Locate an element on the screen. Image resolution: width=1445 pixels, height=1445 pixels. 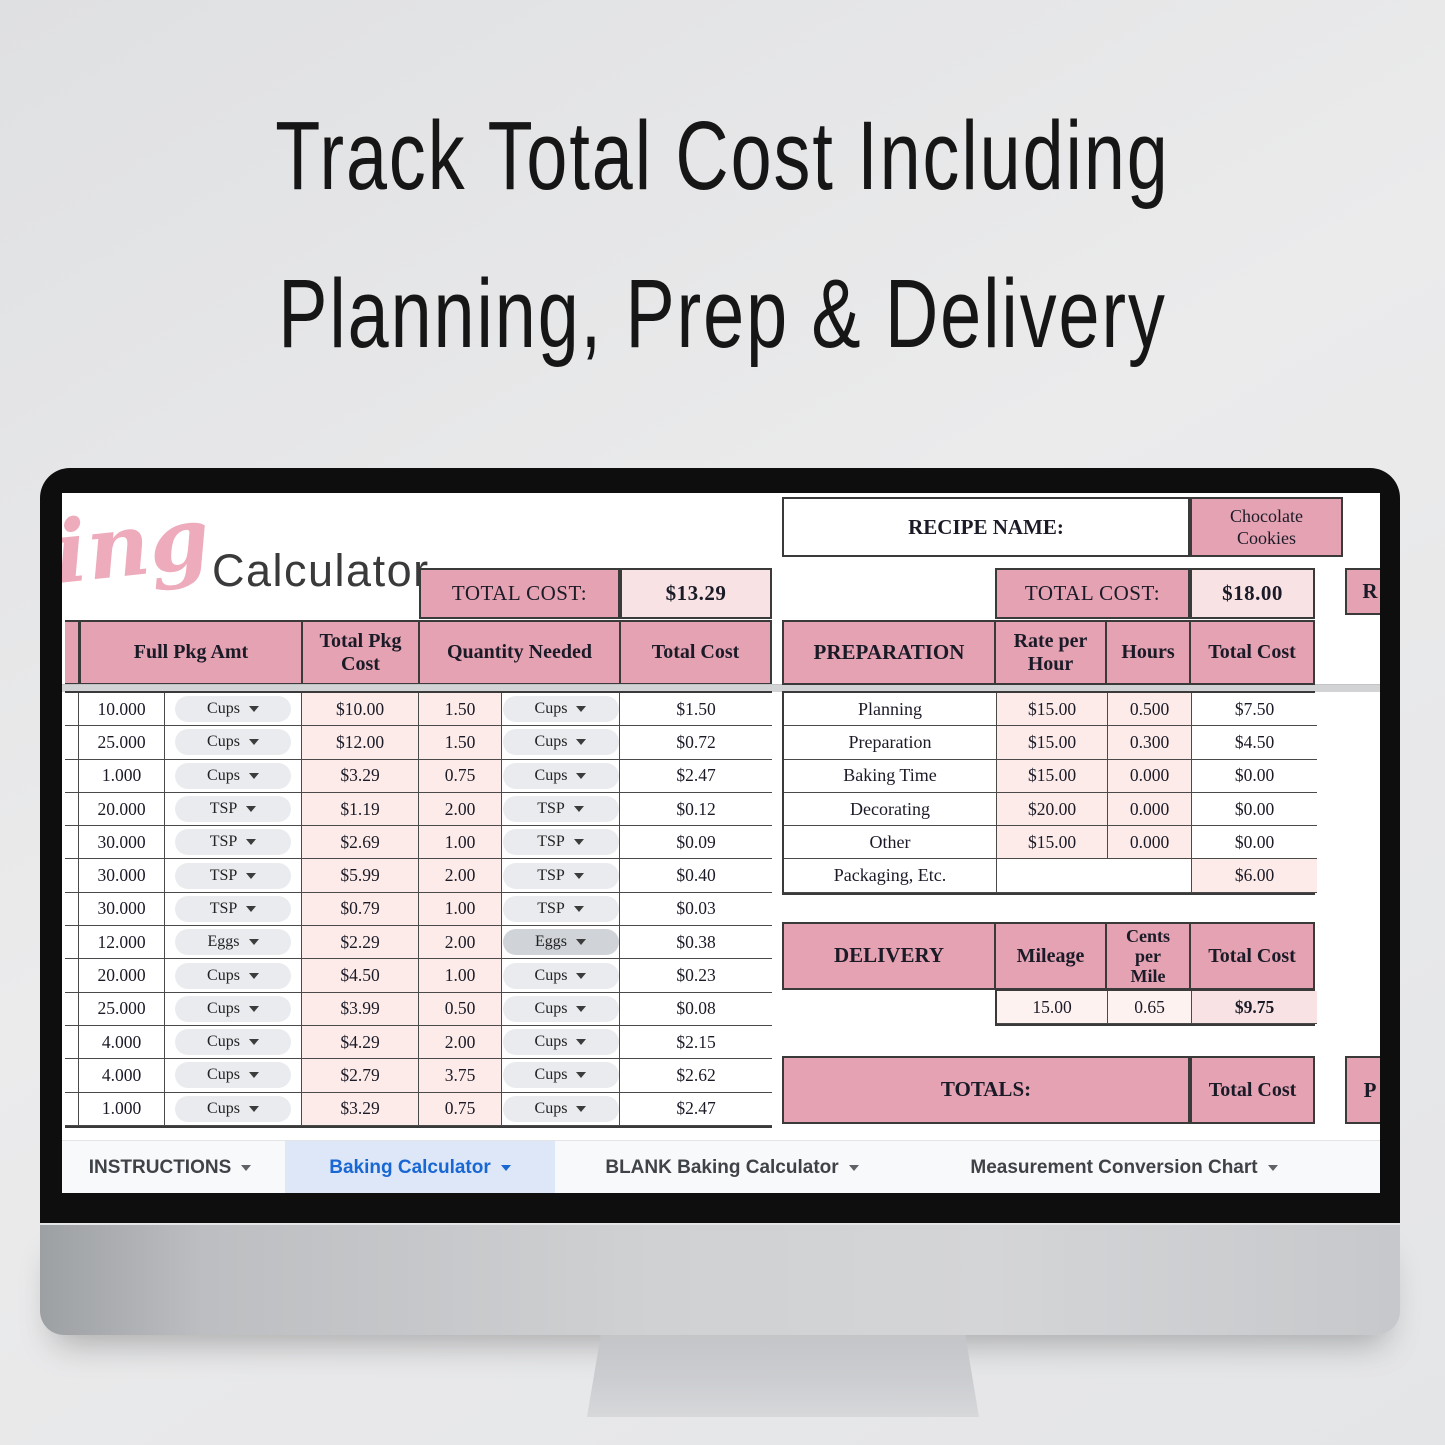
prep-hours-cell: 0.500 is located at coordinates (1150, 710).